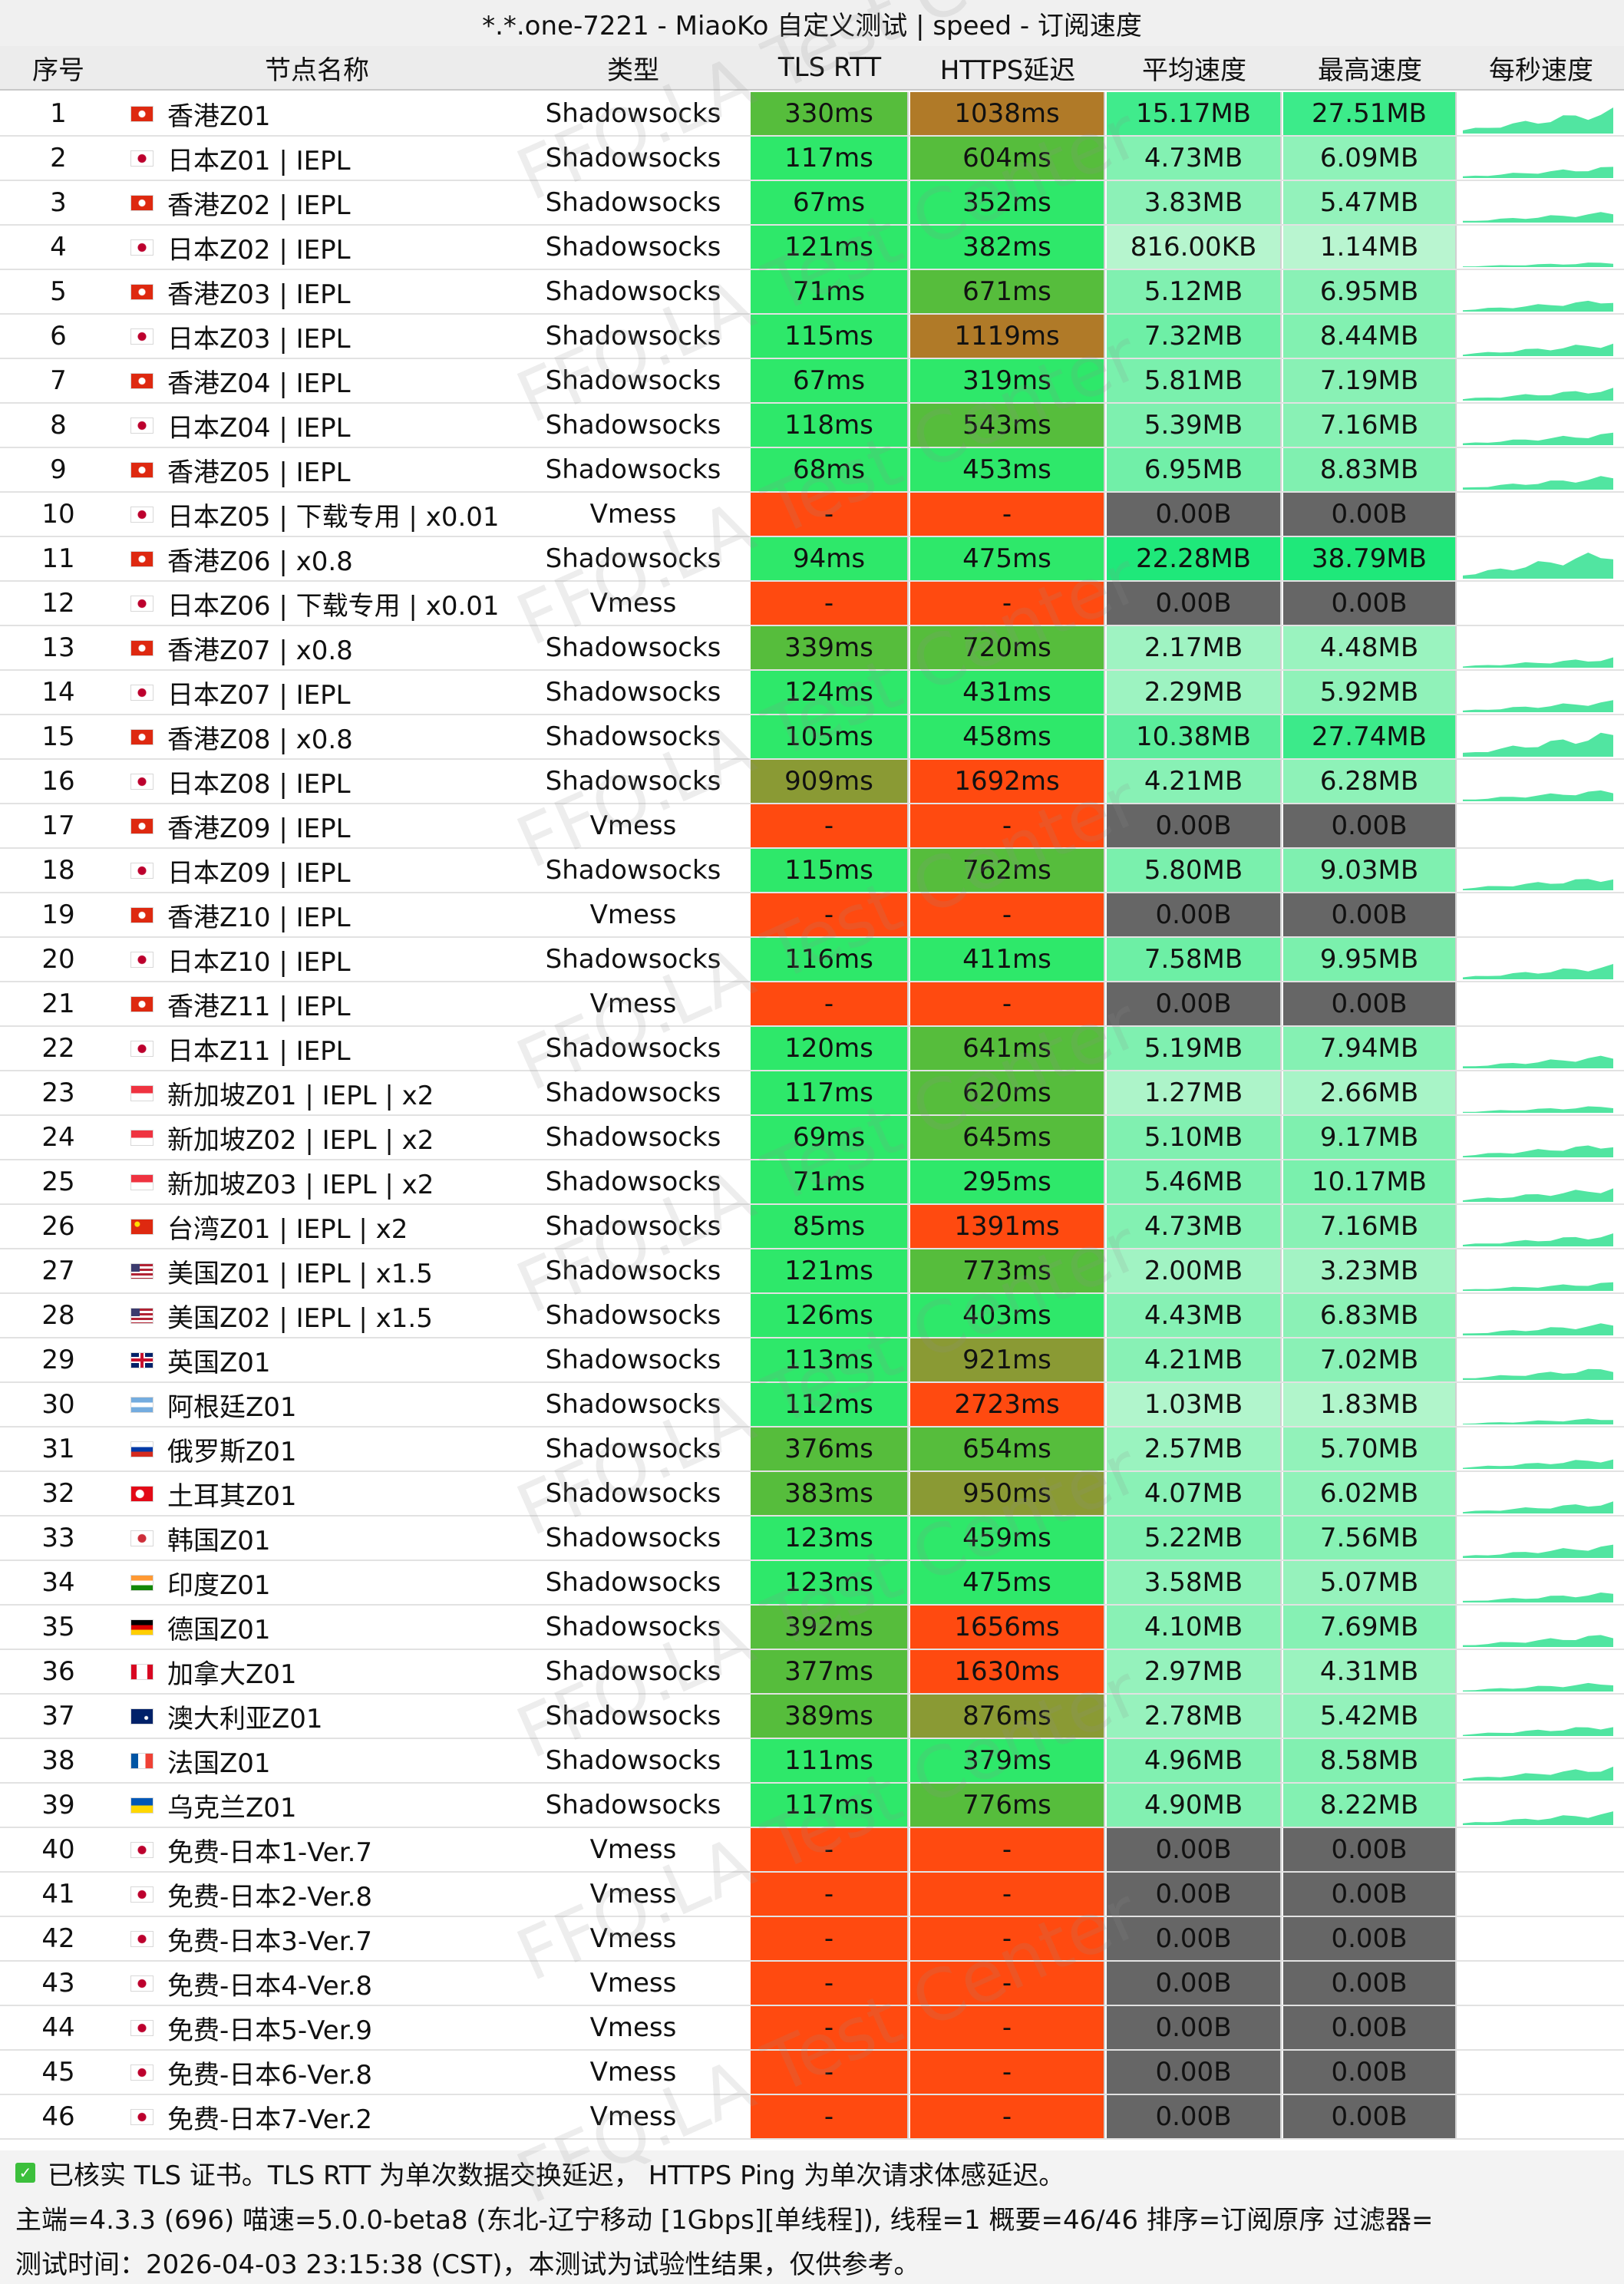 This screenshot has width=1624, height=2284. I want to click on row-index: 5, so click(58, 291).